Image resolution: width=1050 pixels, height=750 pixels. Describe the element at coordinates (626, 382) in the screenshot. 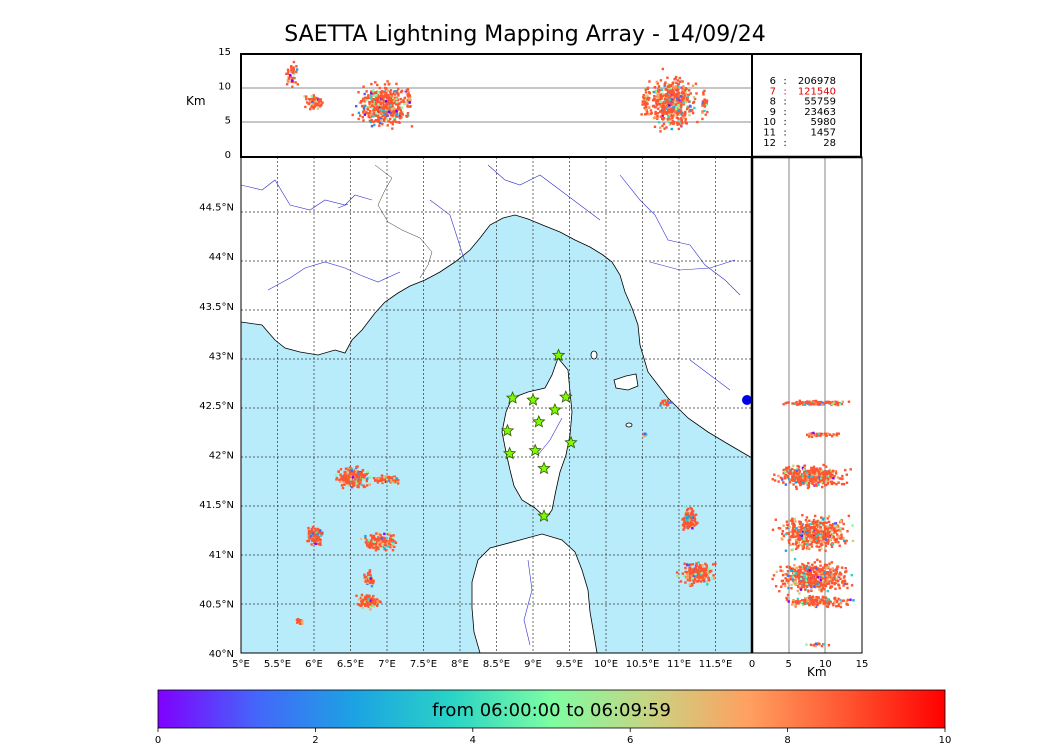

I see `elba-island` at that location.